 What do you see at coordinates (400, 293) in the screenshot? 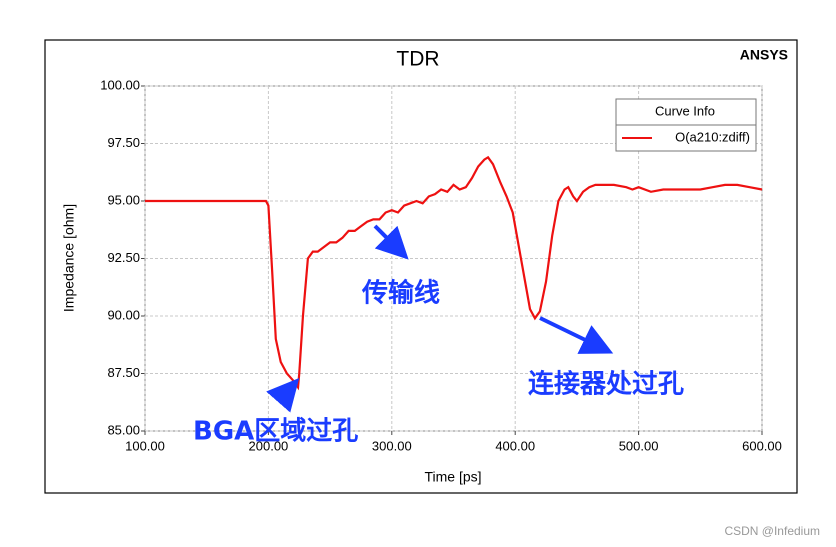
I see `annotation: 传输线` at bounding box center [400, 293].